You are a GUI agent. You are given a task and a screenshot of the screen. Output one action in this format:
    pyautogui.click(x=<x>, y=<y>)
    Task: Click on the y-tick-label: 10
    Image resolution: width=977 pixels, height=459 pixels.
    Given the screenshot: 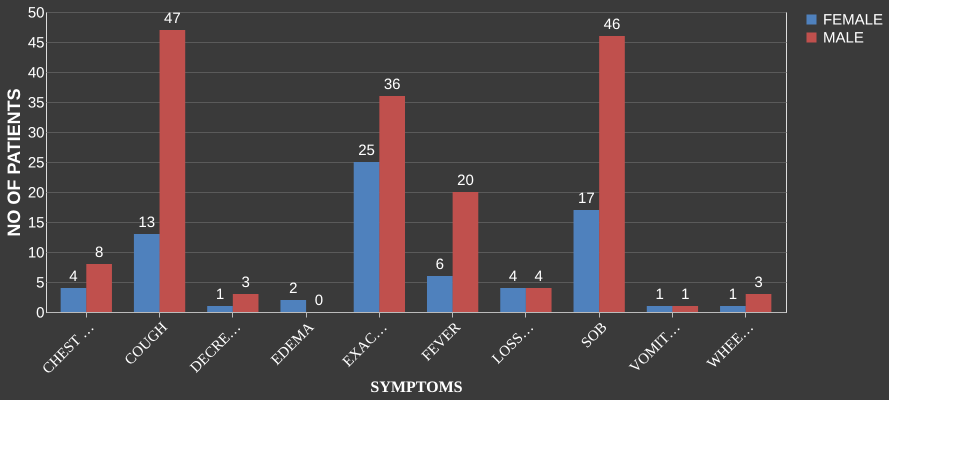 What is the action you would take?
    pyautogui.click(x=36, y=253)
    